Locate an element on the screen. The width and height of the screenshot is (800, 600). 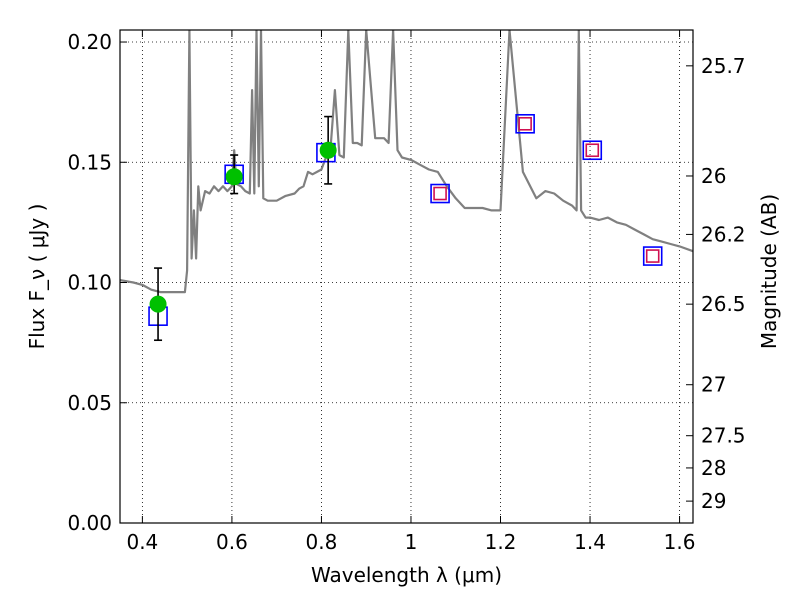
x-tick-label: 1.6 is located at coordinates (680, 542).